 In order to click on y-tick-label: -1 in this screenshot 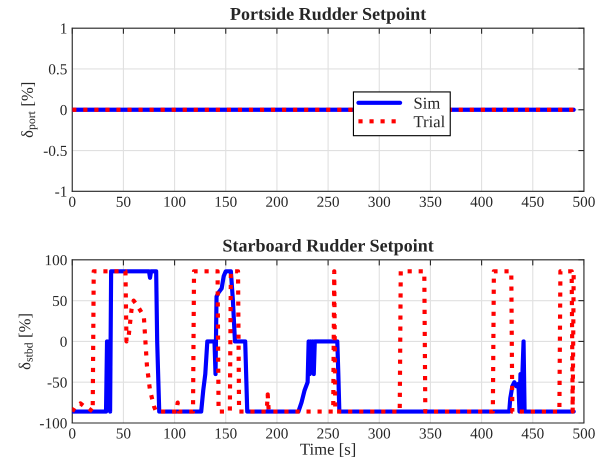, I will do `click(60, 191)`.